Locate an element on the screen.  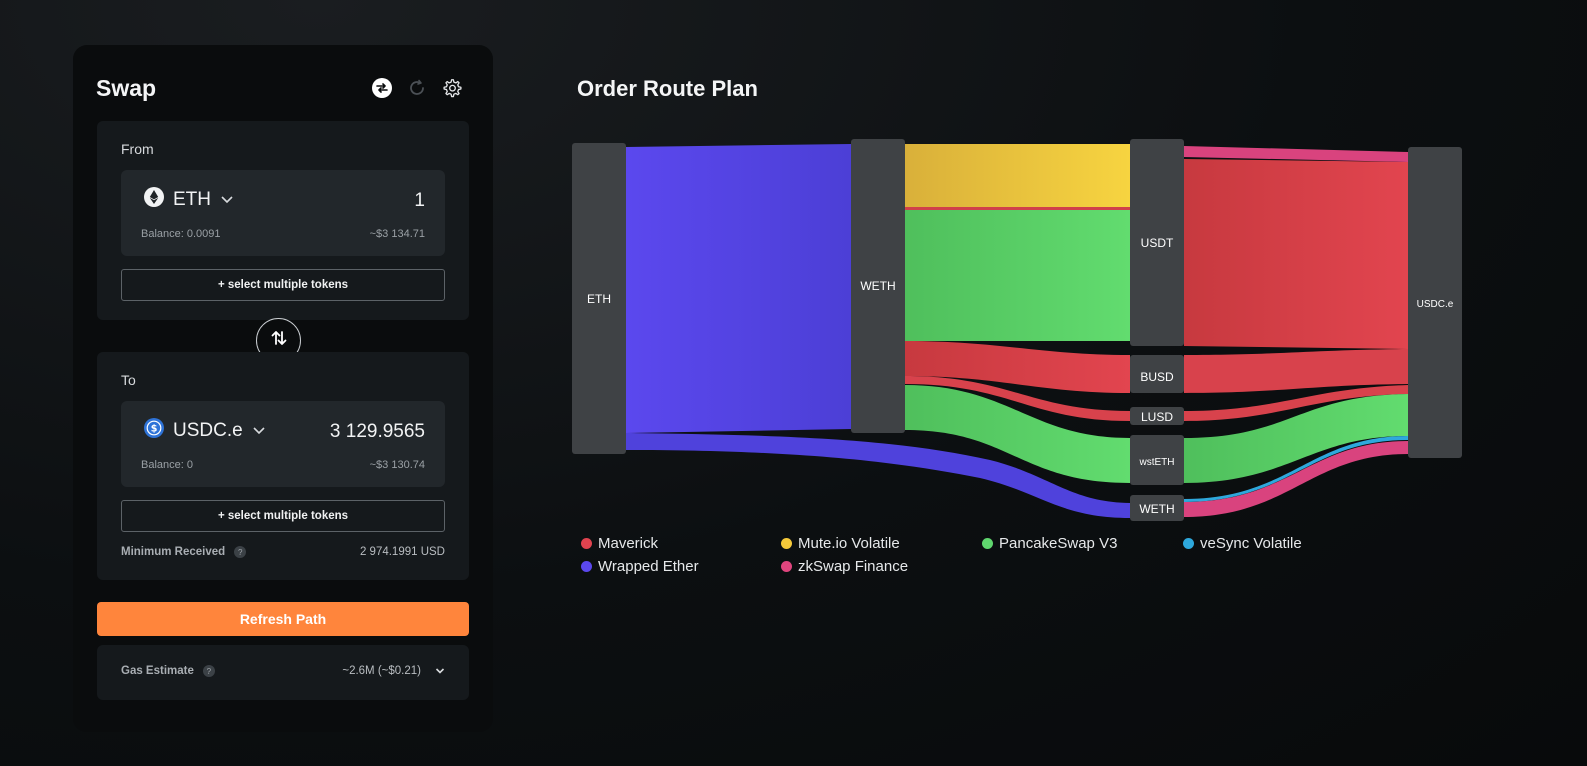
node-usdt is located at coordinates (1157, 242).